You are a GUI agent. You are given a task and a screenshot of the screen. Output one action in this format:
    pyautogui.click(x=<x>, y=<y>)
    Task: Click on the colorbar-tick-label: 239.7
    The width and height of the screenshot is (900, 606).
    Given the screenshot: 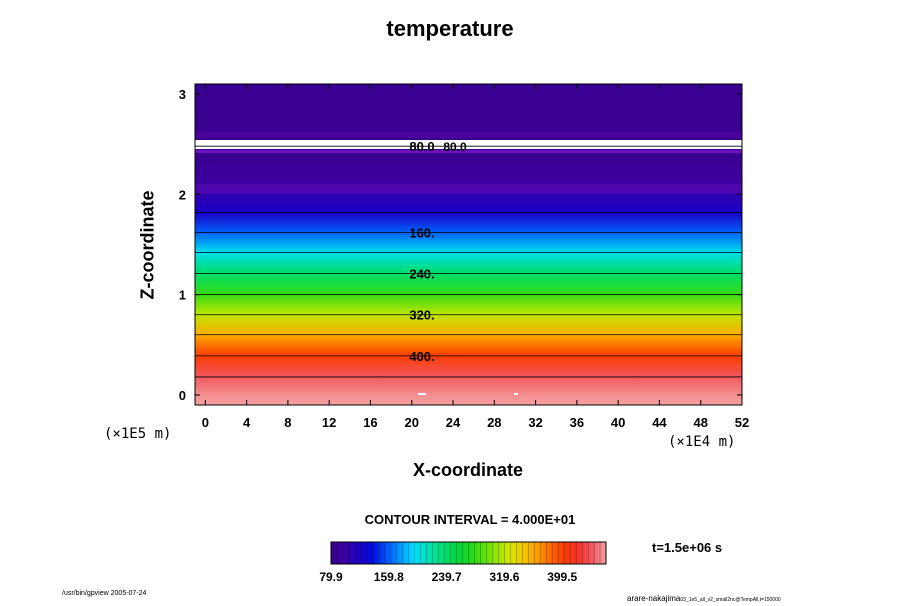 What is the action you would take?
    pyautogui.click(x=447, y=577)
    